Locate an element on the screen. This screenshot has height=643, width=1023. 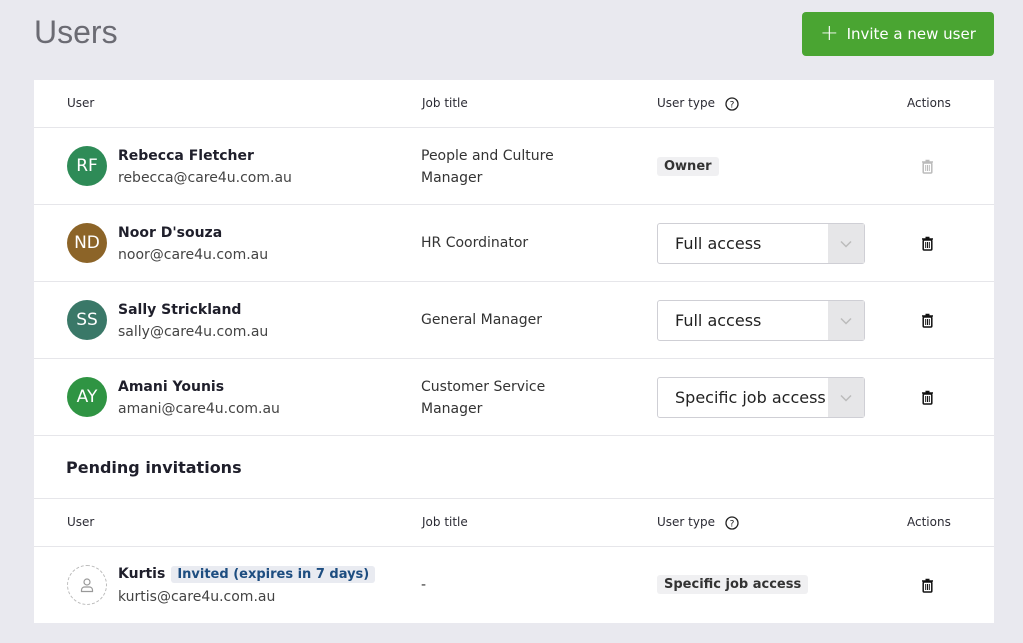
avatar: AY is located at coordinates (87, 397).